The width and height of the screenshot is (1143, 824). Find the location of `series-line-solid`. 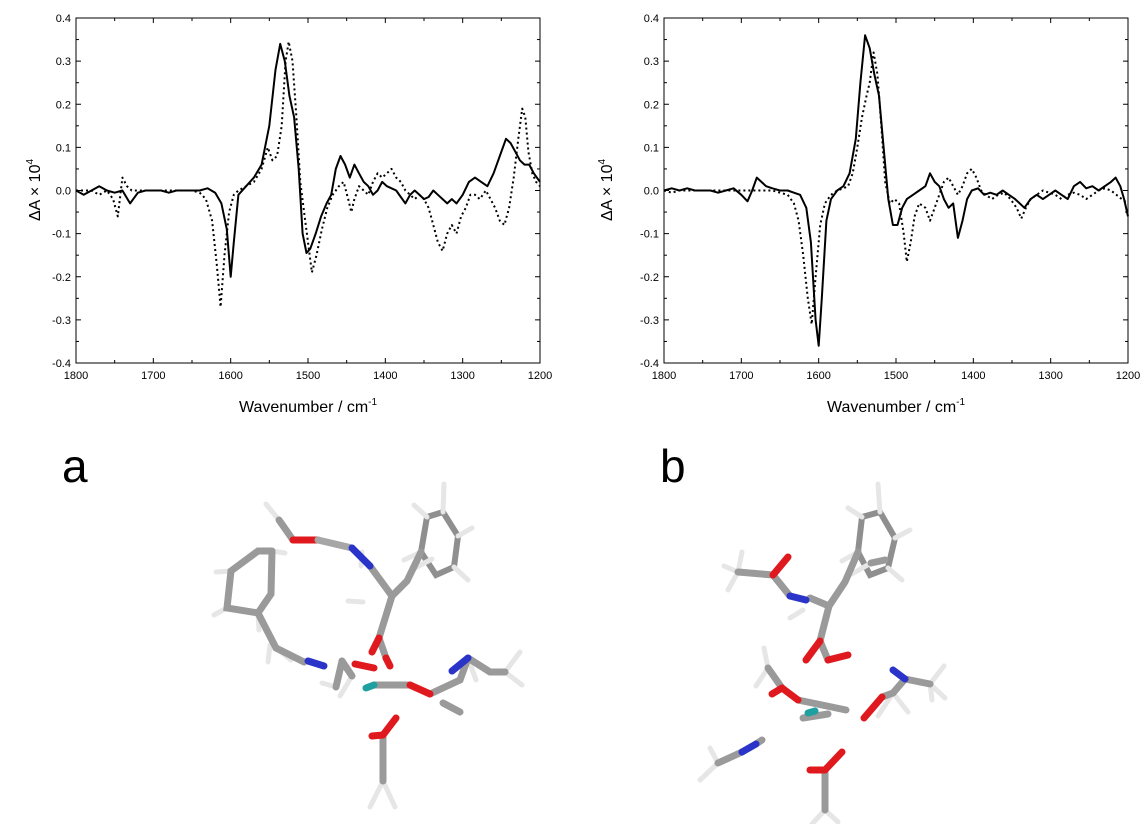

series-line-solid is located at coordinates (308, 160).